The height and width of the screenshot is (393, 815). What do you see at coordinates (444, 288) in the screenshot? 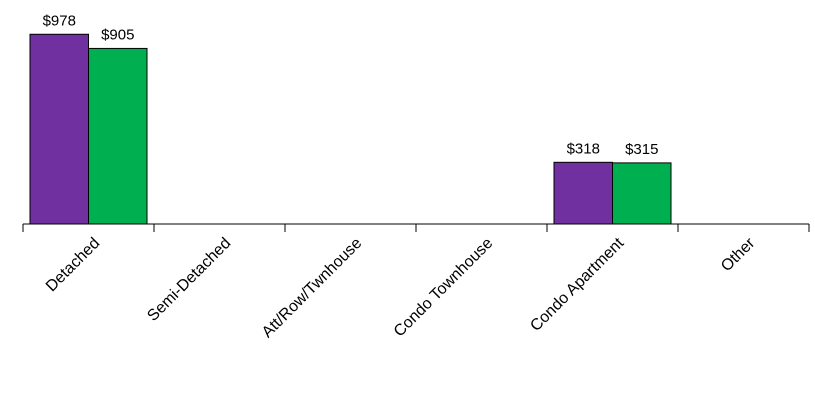
I see `x-tick-label: Condo Townhouse` at bounding box center [444, 288].